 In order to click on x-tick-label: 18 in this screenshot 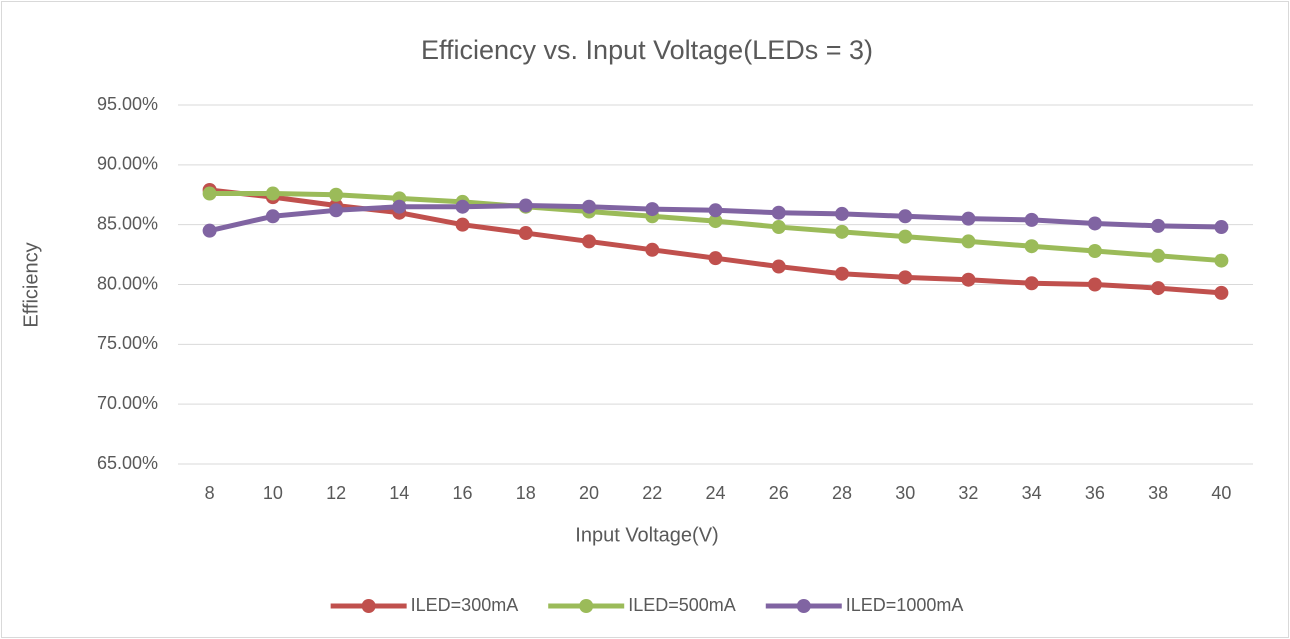, I will do `click(526, 493)`.